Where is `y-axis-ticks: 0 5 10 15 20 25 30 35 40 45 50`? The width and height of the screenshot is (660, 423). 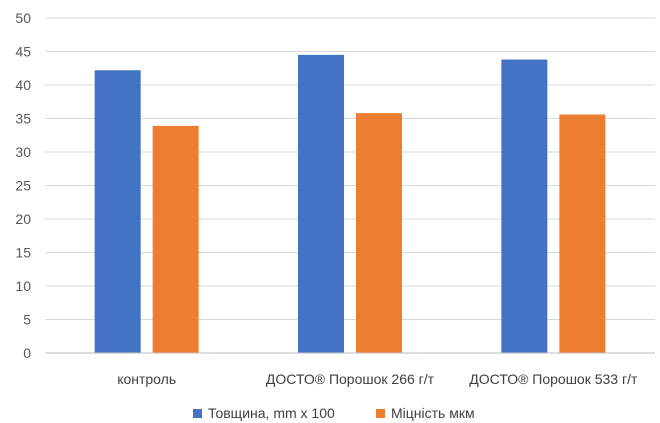 y-axis-ticks: 0 5 10 15 20 25 30 35 40 45 50 is located at coordinates (23, 185).